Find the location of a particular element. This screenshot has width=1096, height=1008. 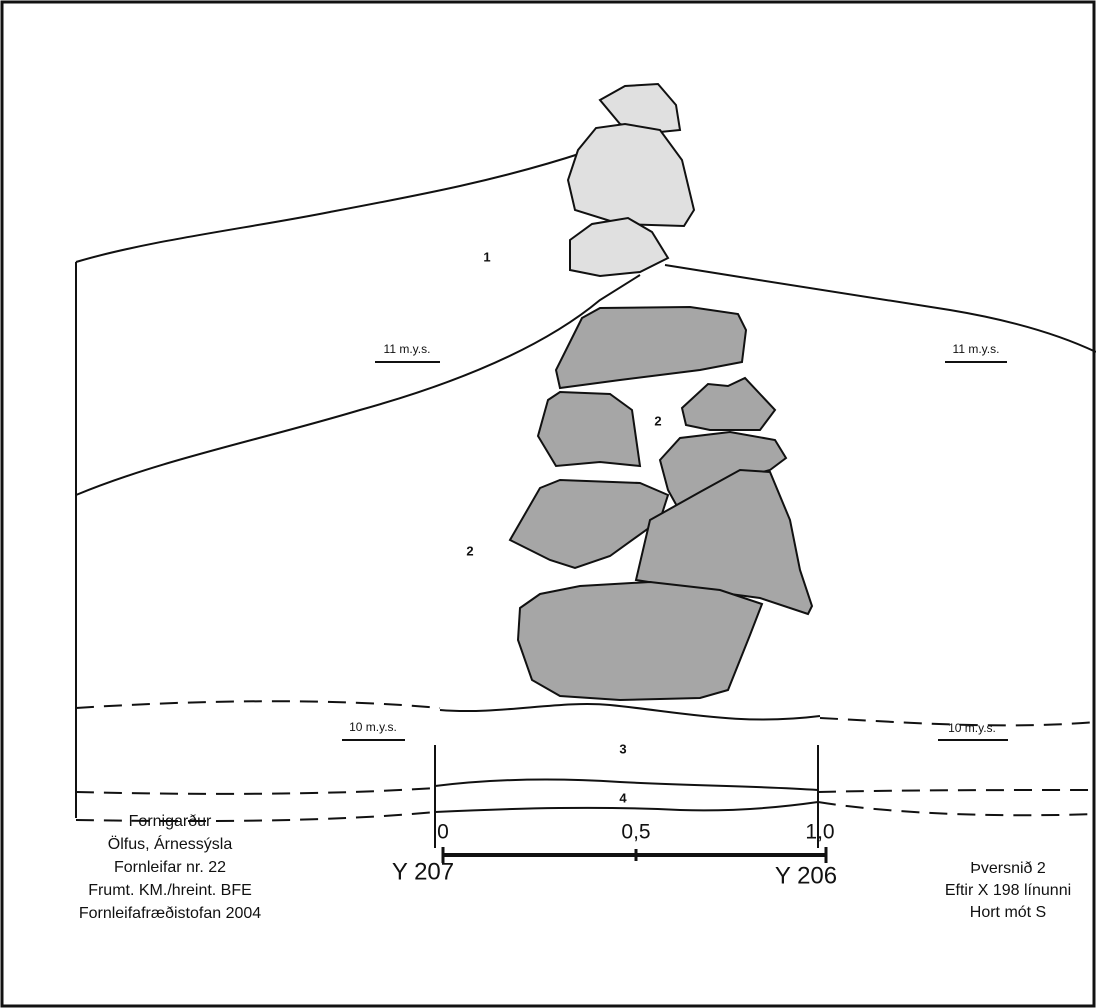

section-info: Þversnið 2 is located at coordinates (1008, 868).